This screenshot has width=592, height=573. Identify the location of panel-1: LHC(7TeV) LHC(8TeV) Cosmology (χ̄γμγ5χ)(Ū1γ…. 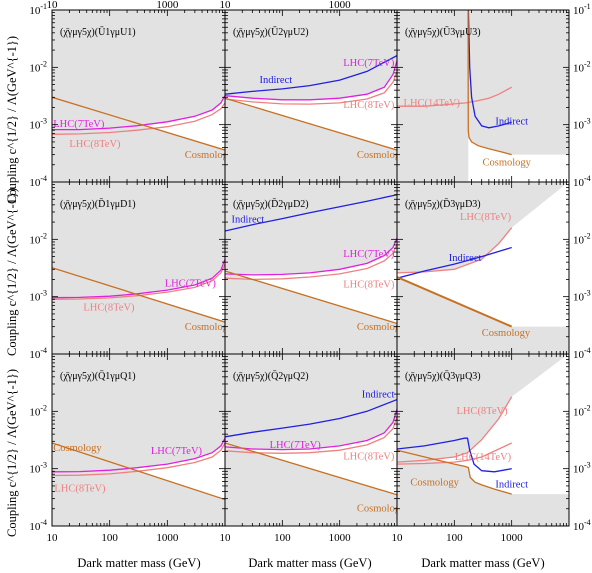
(131, 94).